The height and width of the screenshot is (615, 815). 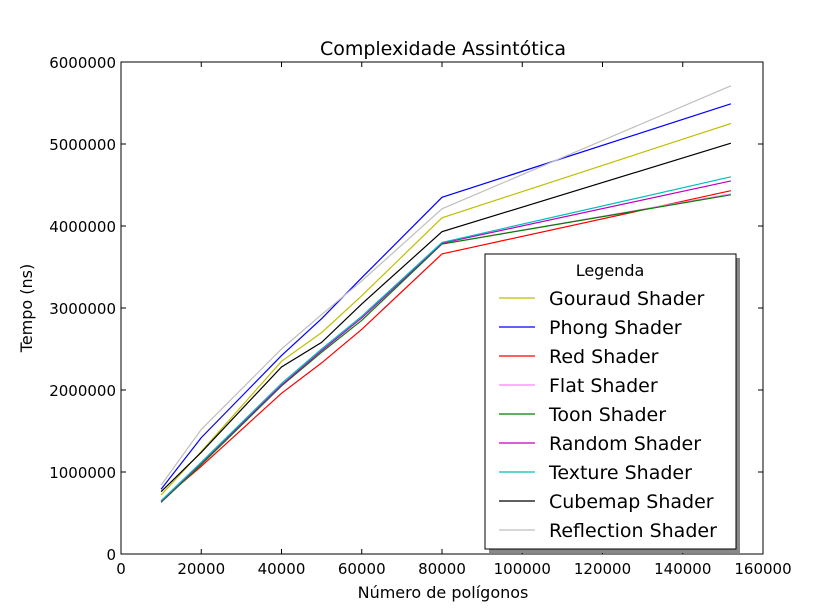 What do you see at coordinates (626, 299) in the screenshot?
I see `legend-label: Gouraud Shader` at bounding box center [626, 299].